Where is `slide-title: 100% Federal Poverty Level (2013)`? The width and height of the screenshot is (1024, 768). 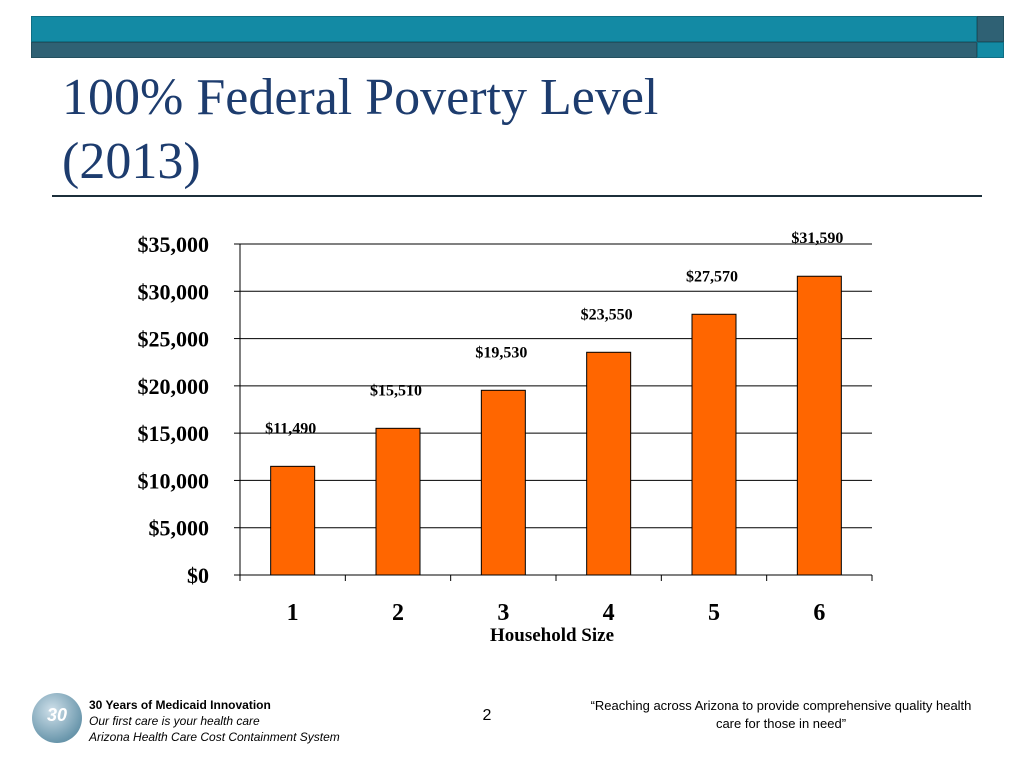 slide-title: 100% Federal Poverty Level (2013) is located at coordinates (502, 130).